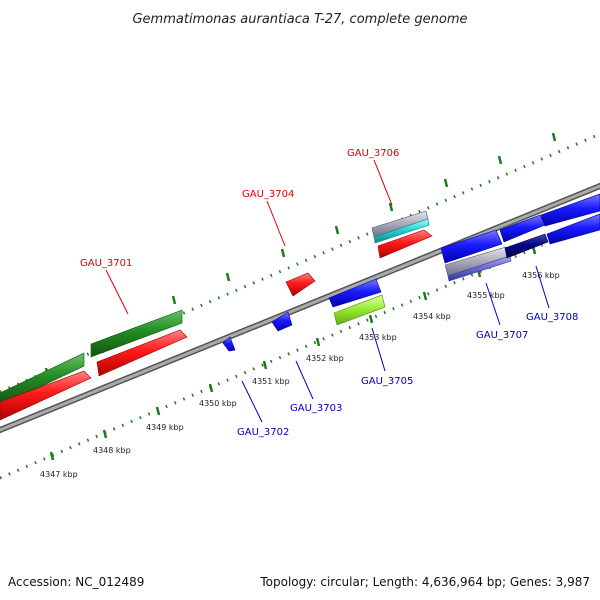  I want to click on gene-label-gau-3708: GAU_3708, so click(552, 317).